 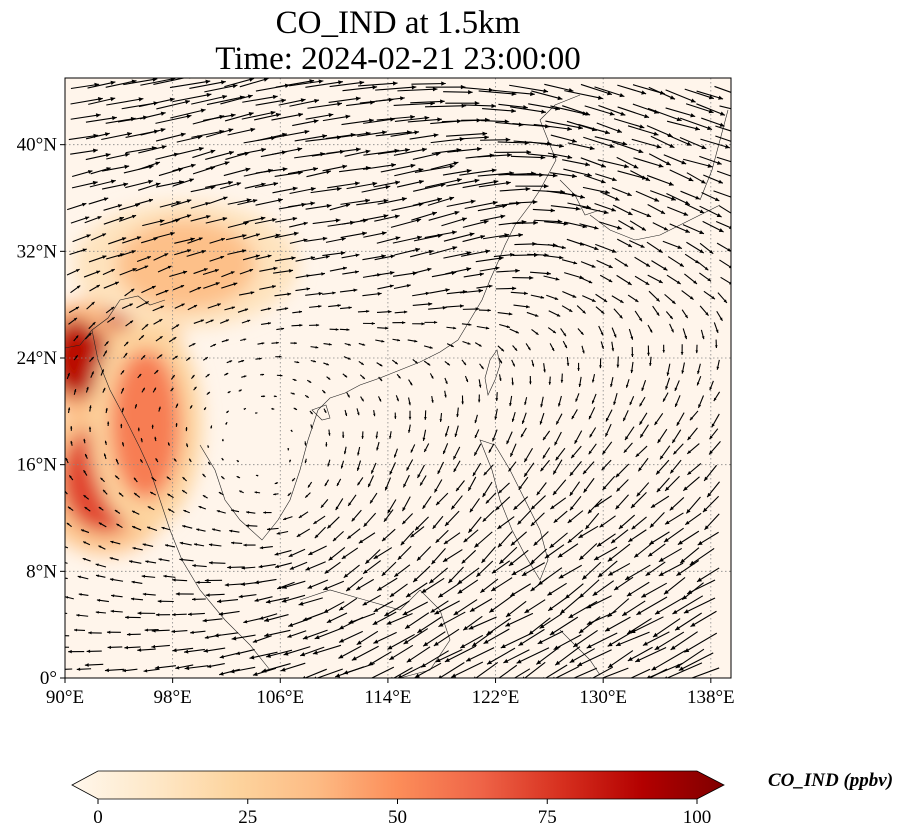 What do you see at coordinates (655, 222) in the screenshot?
I see `coastline-japan-south` at bounding box center [655, 222].